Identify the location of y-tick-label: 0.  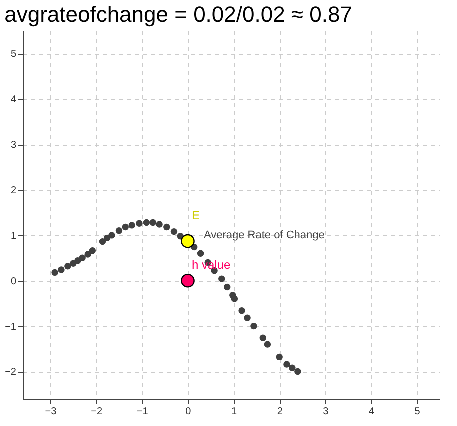
(13, 282).